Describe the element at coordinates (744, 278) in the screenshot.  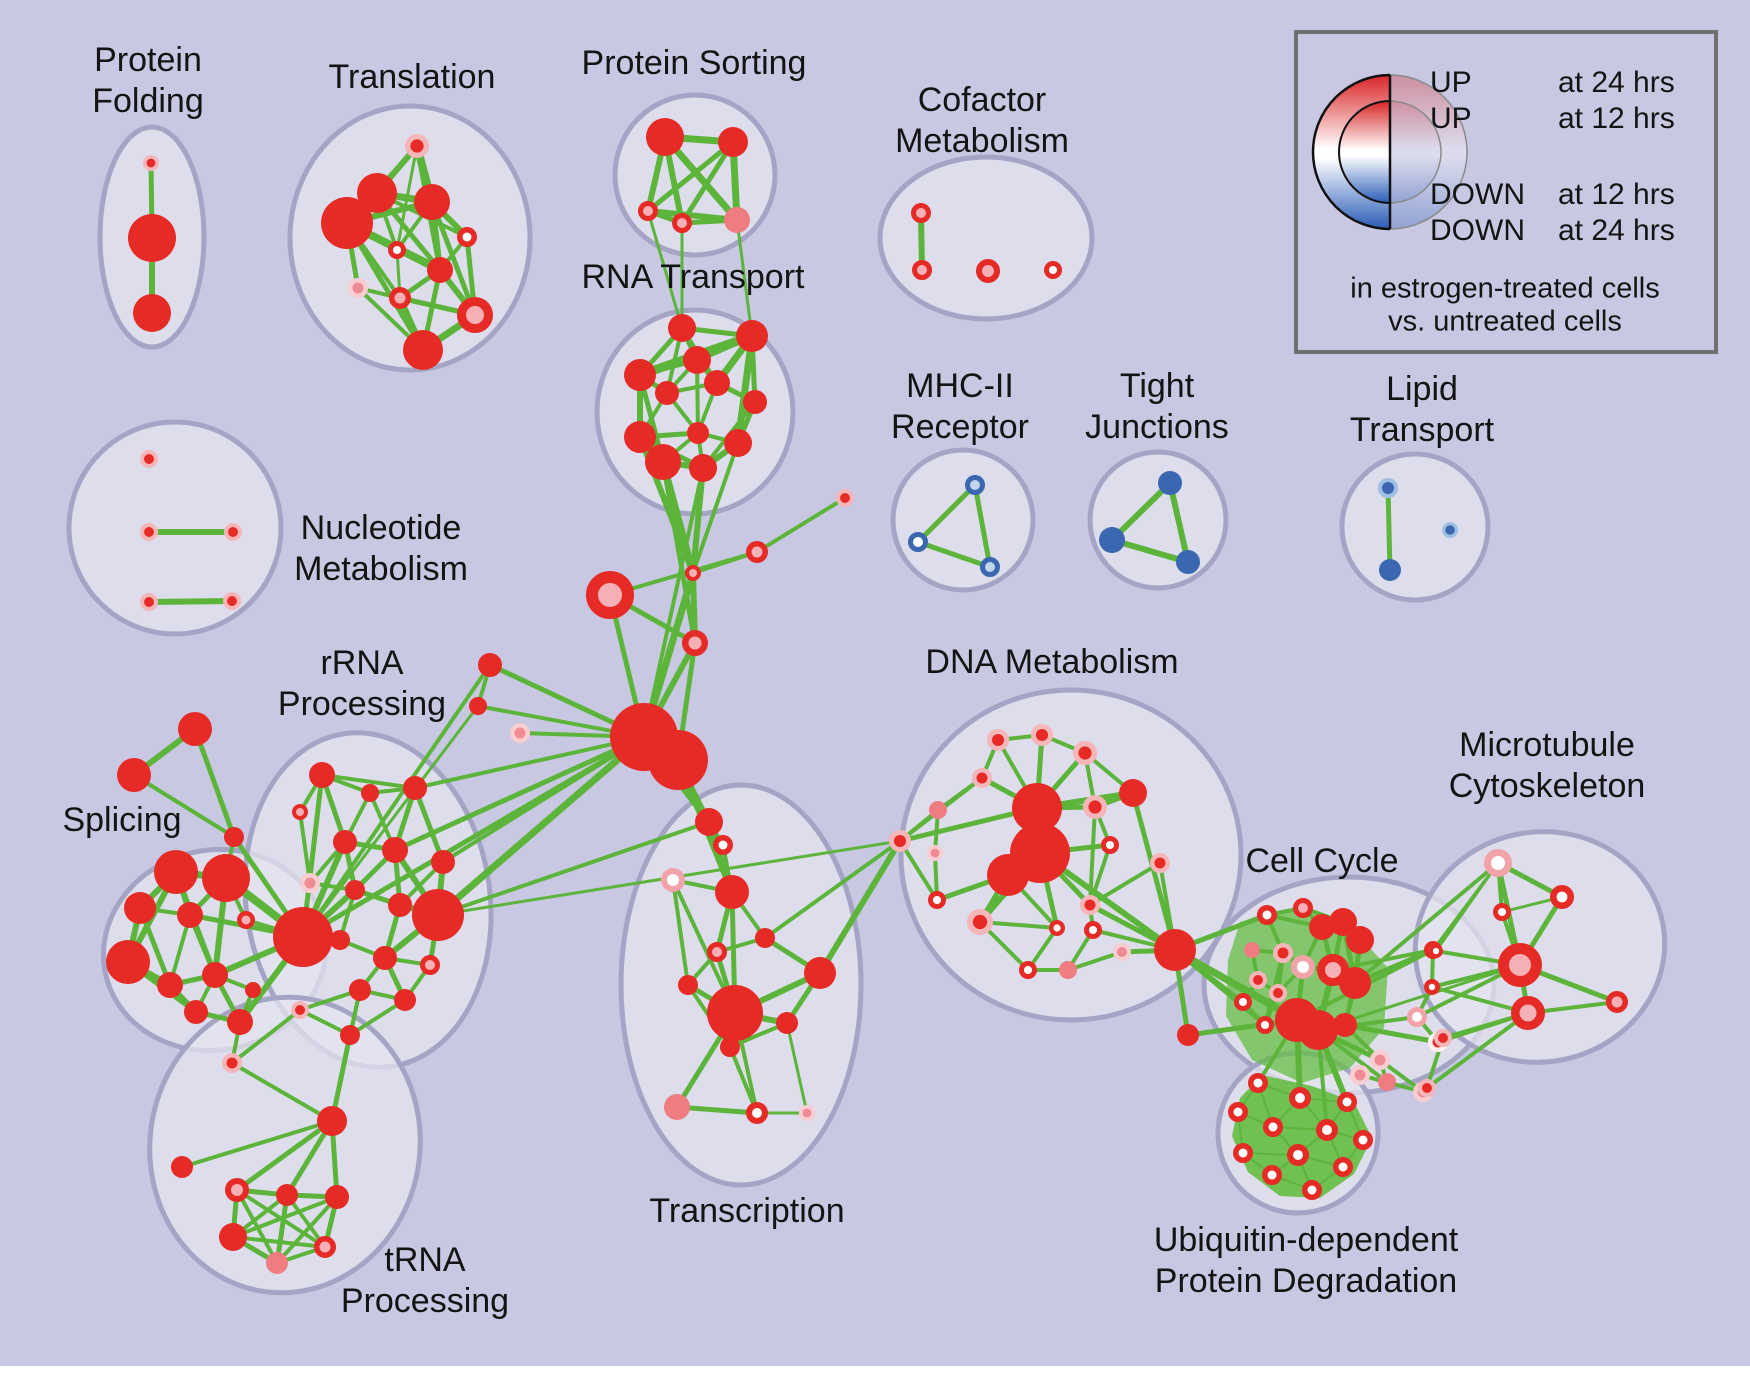
I see `edge-protein_sorting-rna_transport` at that location.